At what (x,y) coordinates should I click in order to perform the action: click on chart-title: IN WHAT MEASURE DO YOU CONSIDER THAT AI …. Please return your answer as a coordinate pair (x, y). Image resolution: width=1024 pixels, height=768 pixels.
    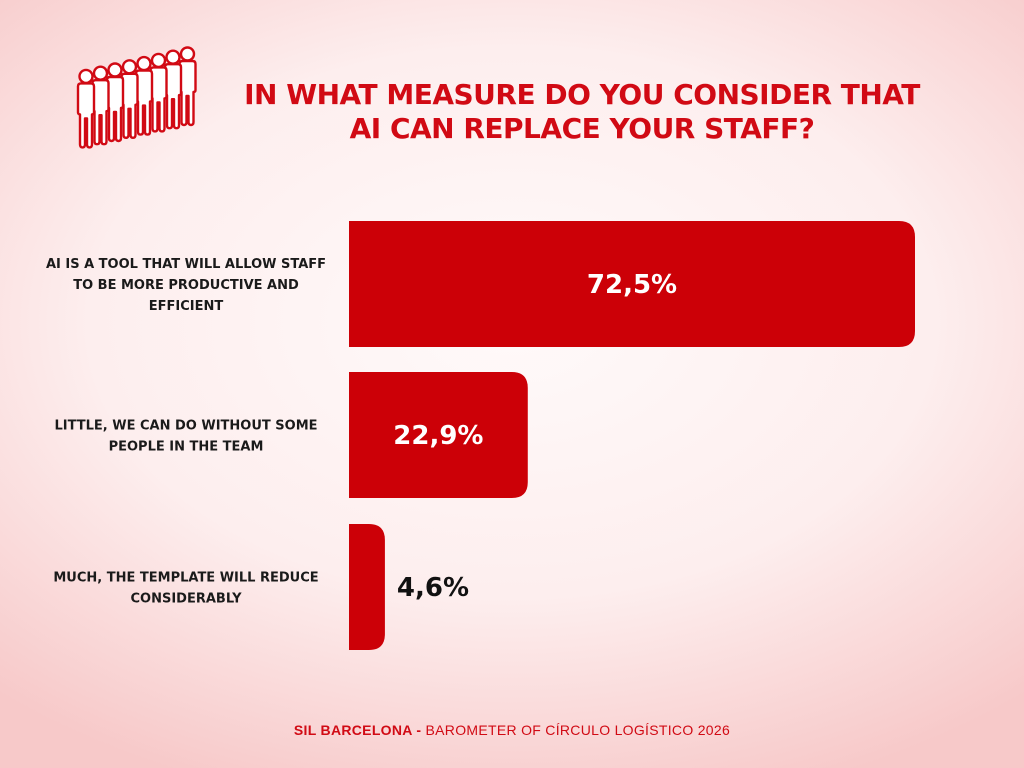
    Looking at the image, I should click on (582, 112).